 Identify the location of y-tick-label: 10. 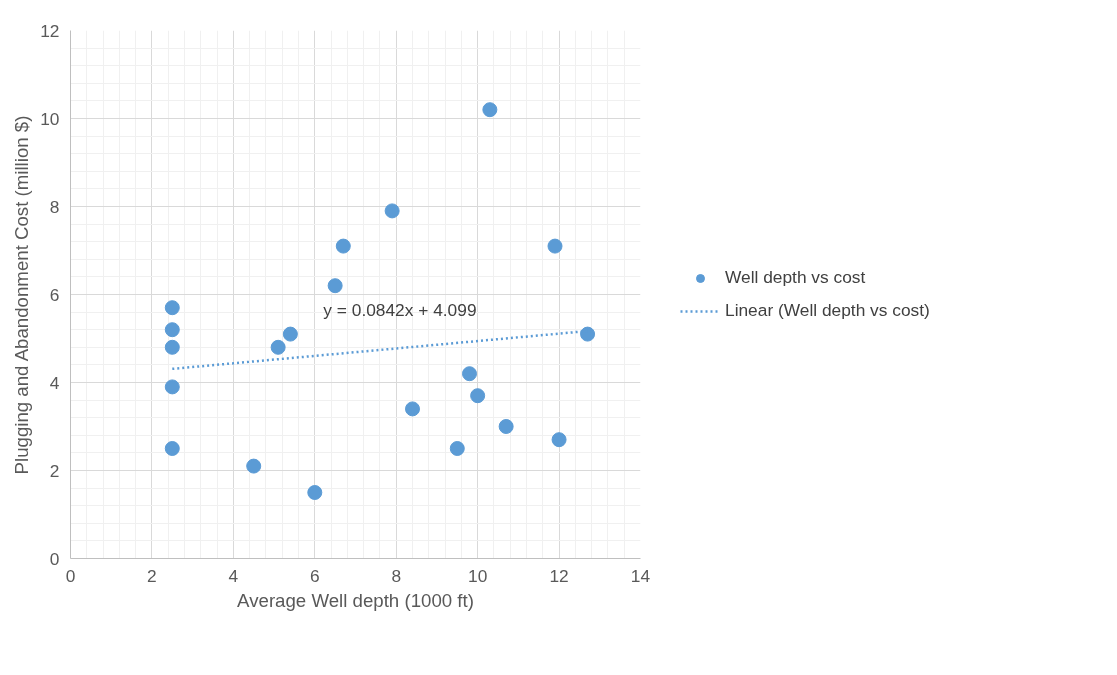
(50, 118).